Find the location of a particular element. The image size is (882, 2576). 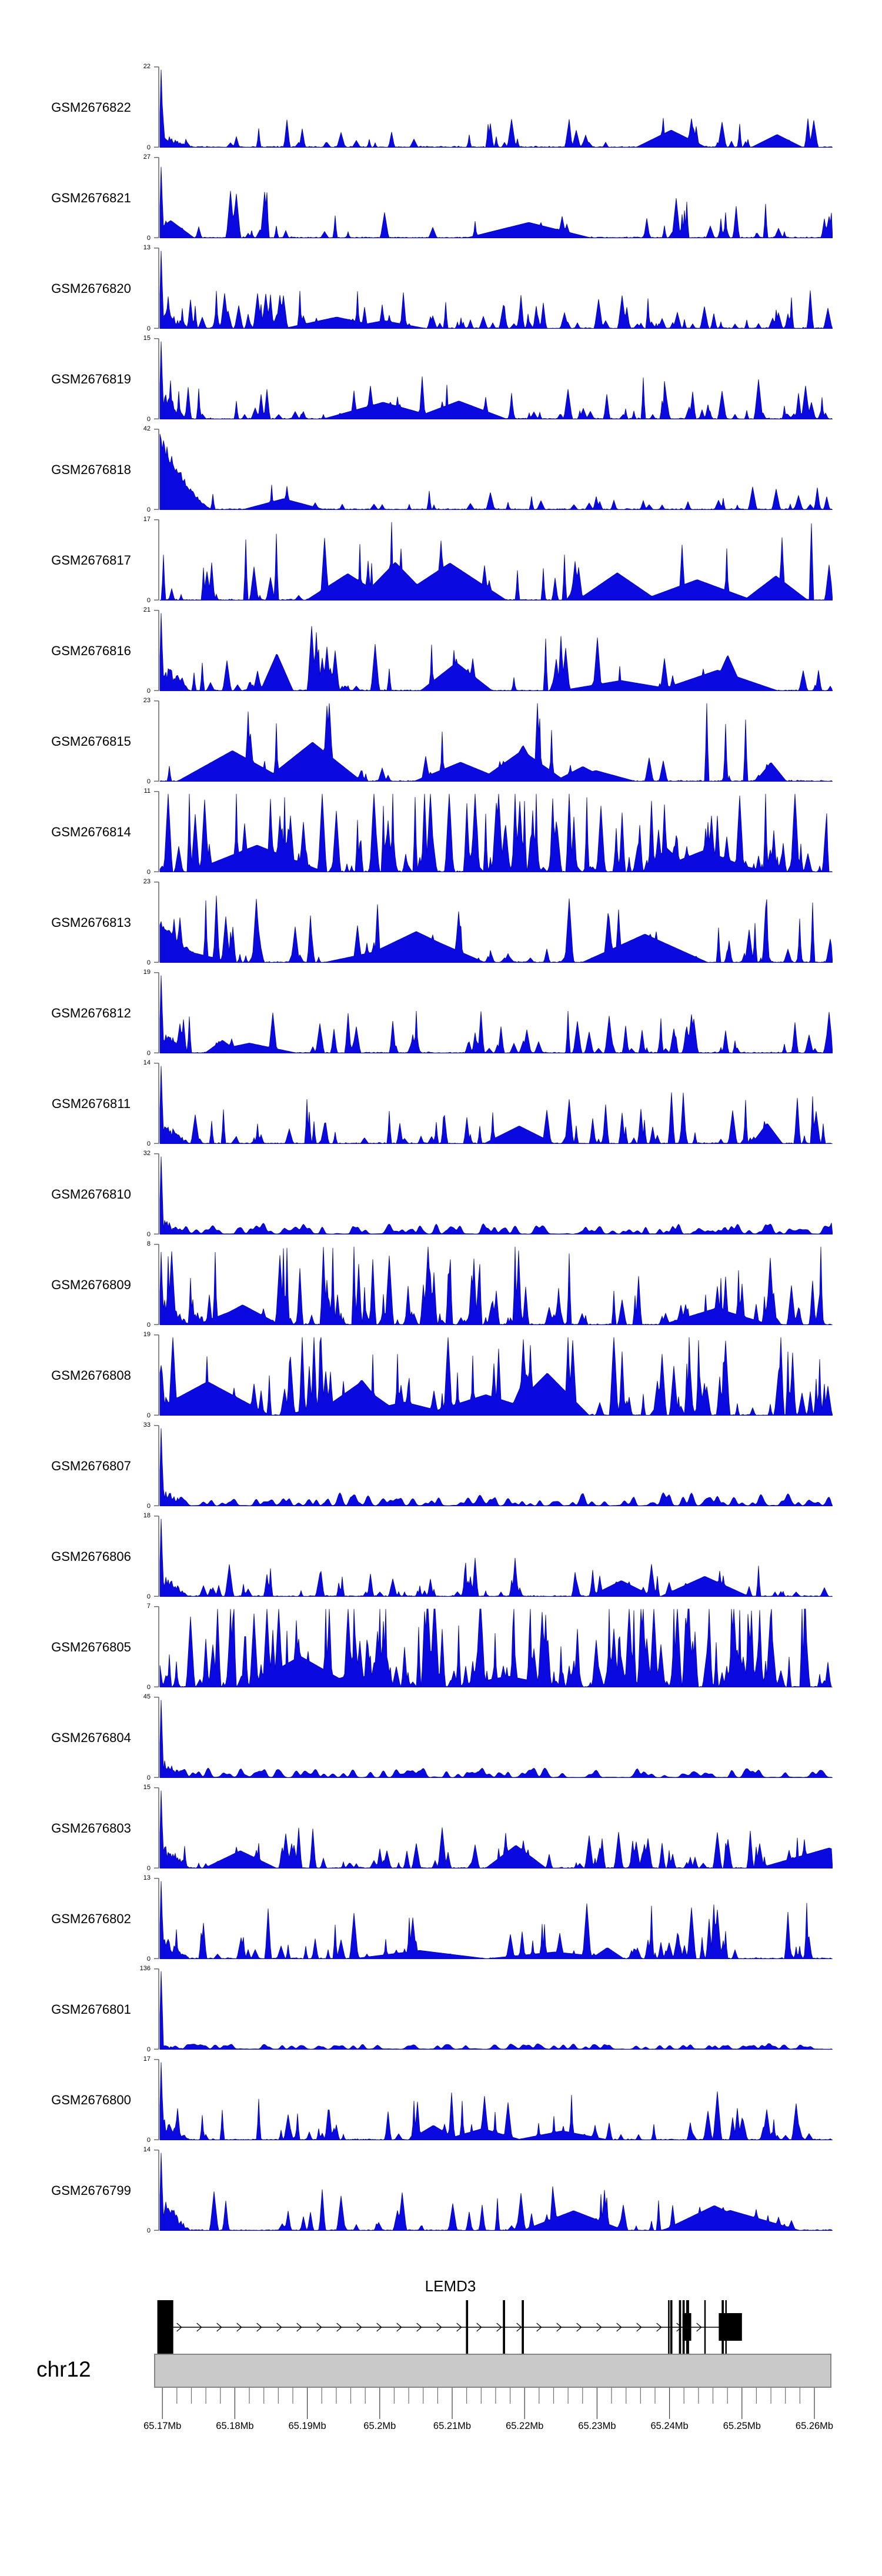

track-ymax-label: 22 is located at coordinates (147, 66).